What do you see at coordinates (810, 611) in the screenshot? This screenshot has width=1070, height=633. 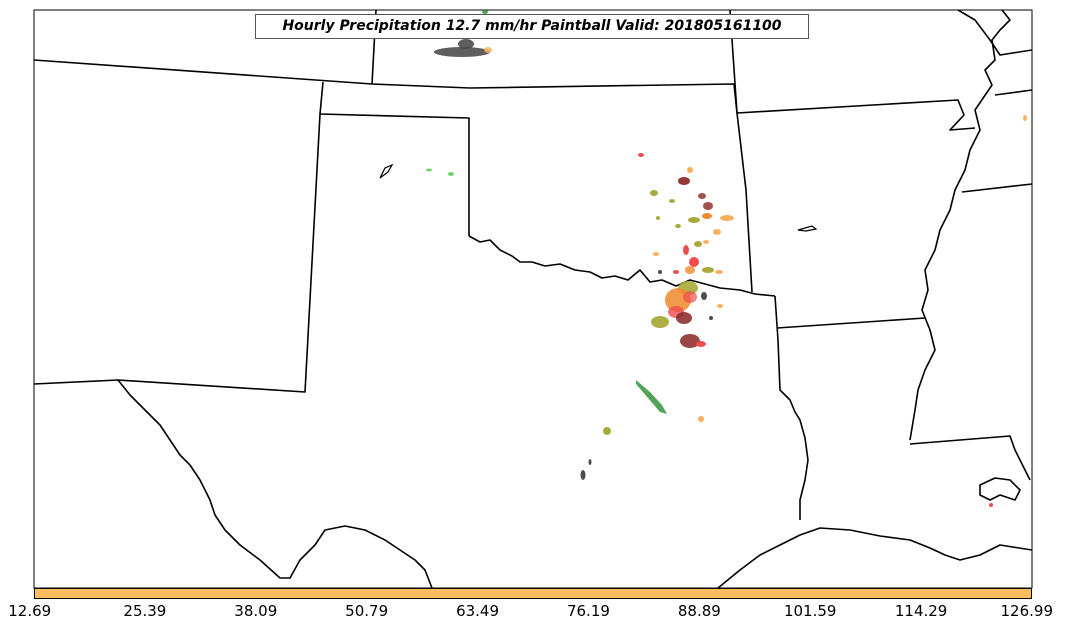 I see `colorbar-tick-label: 101.59` at bounding box center [810, 611].